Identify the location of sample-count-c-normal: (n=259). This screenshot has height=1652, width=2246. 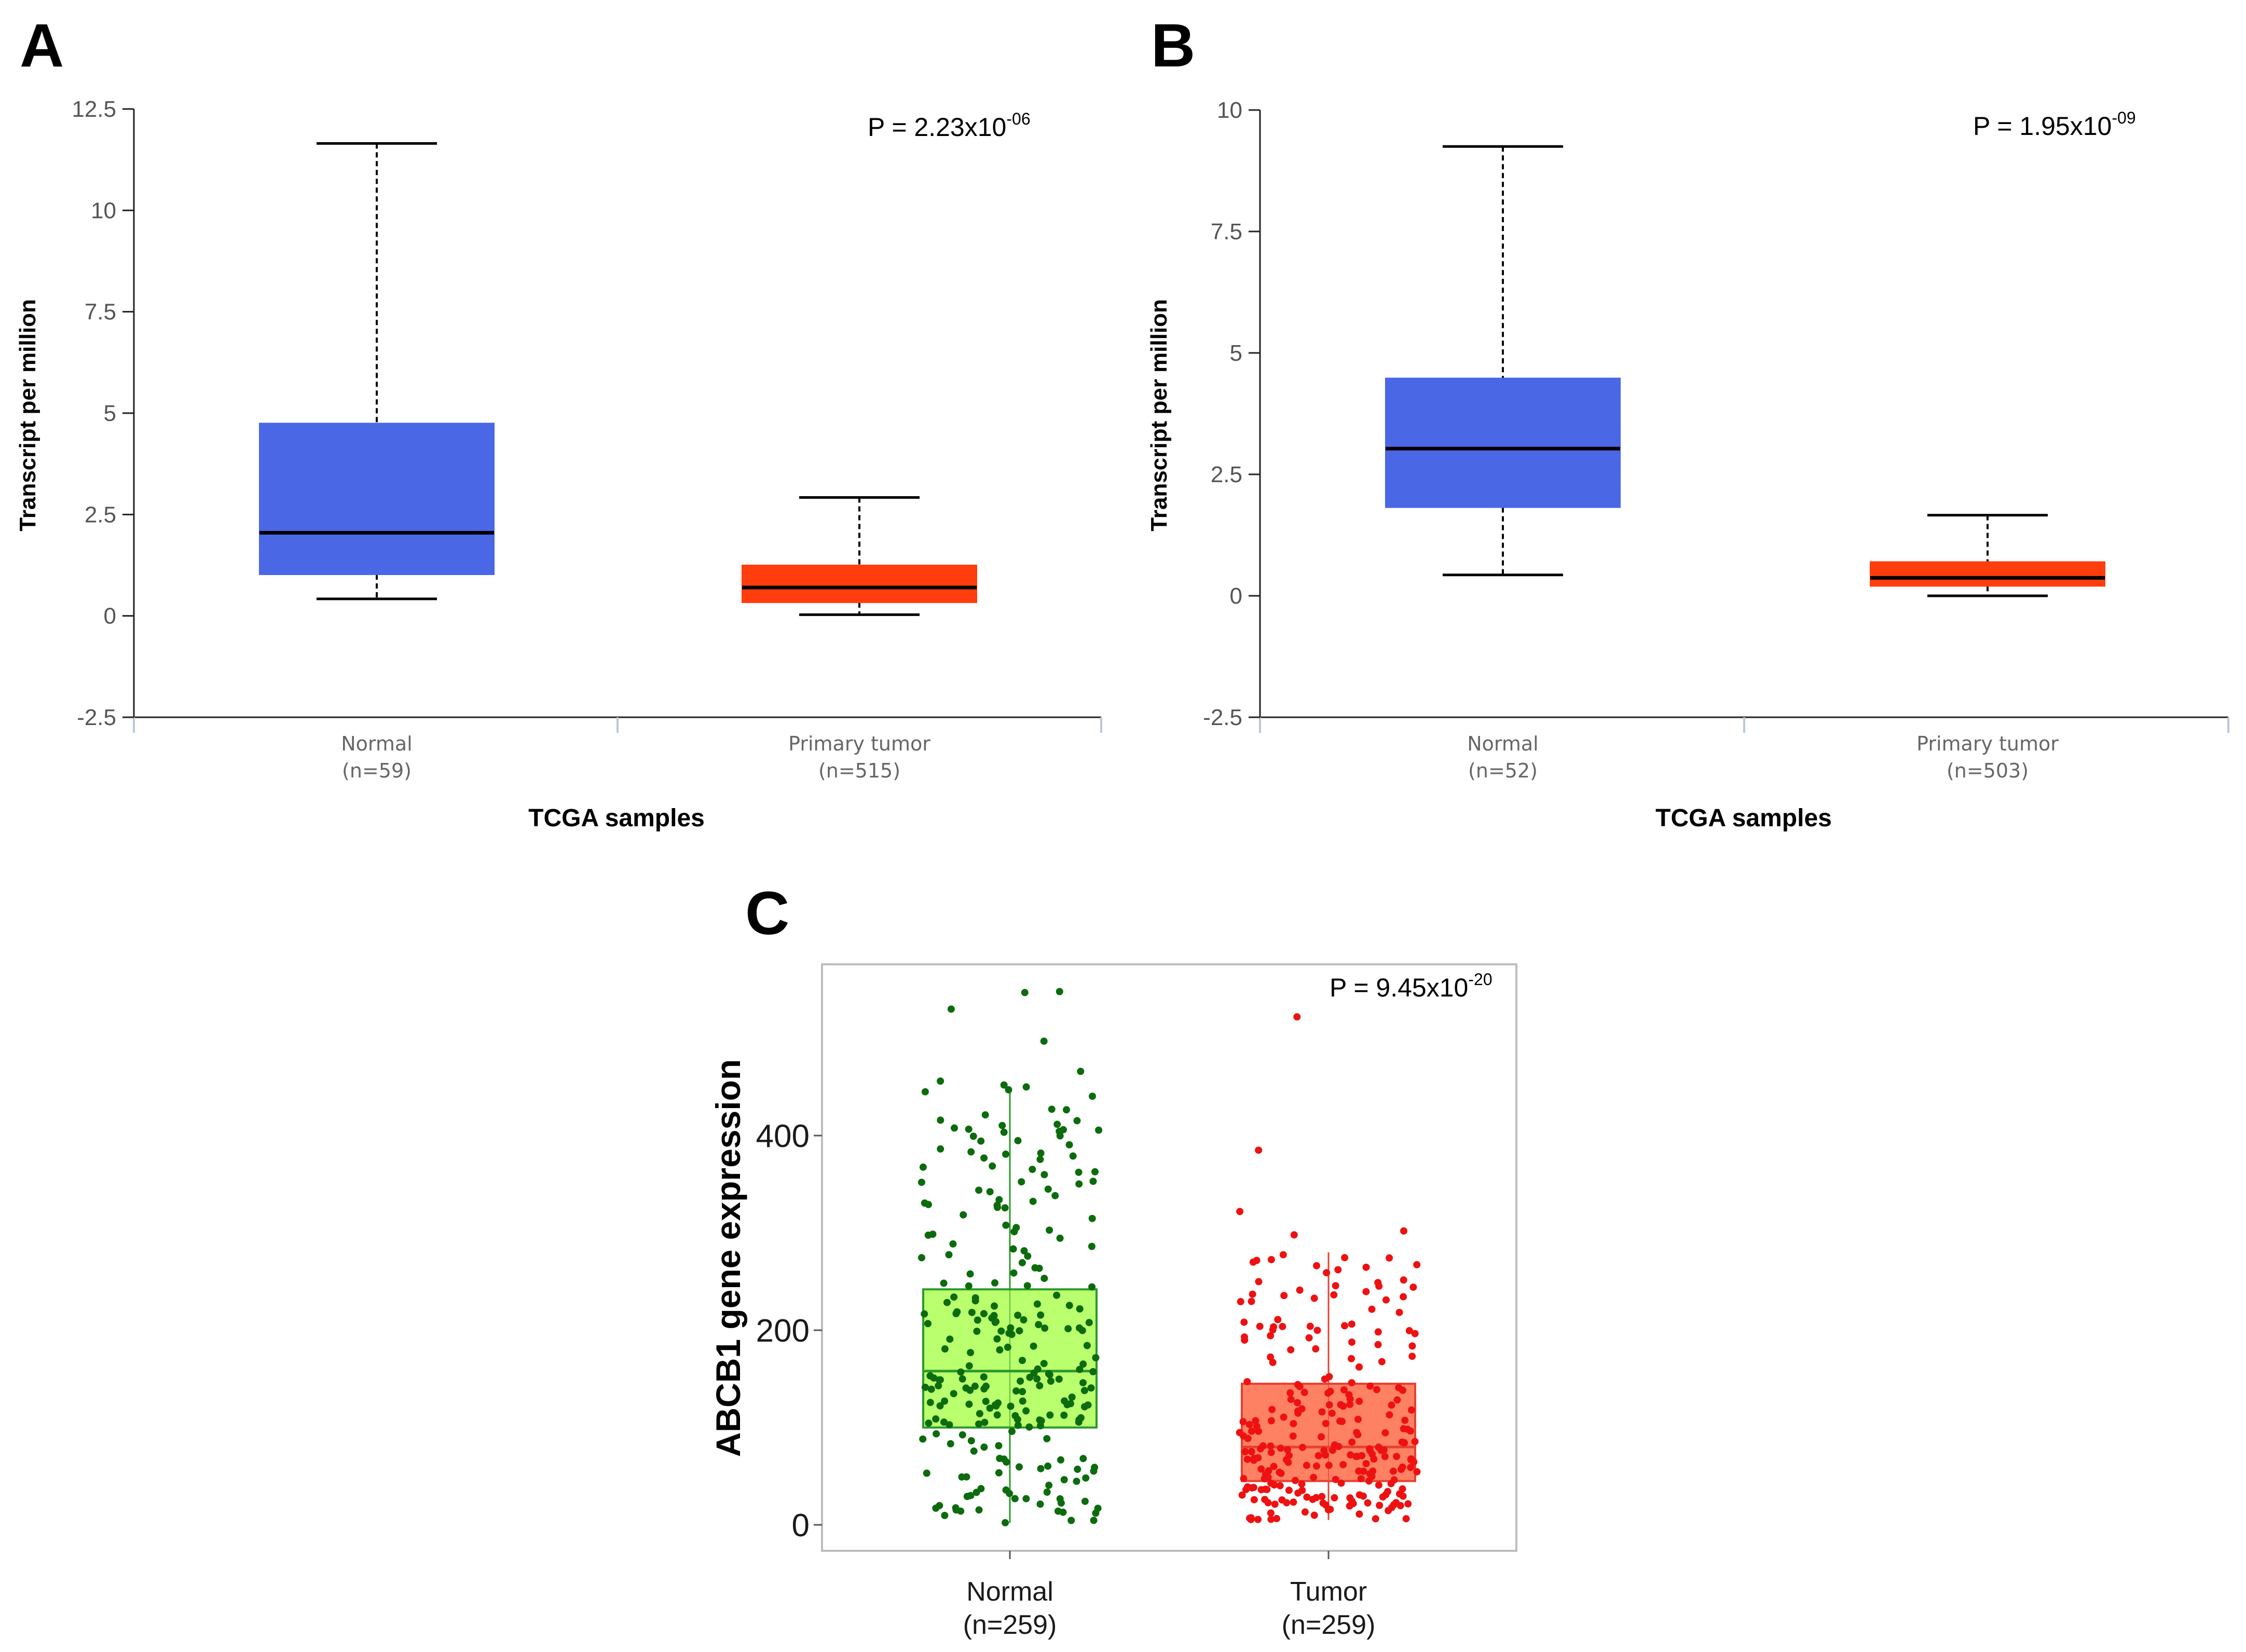
(1010, 1625).